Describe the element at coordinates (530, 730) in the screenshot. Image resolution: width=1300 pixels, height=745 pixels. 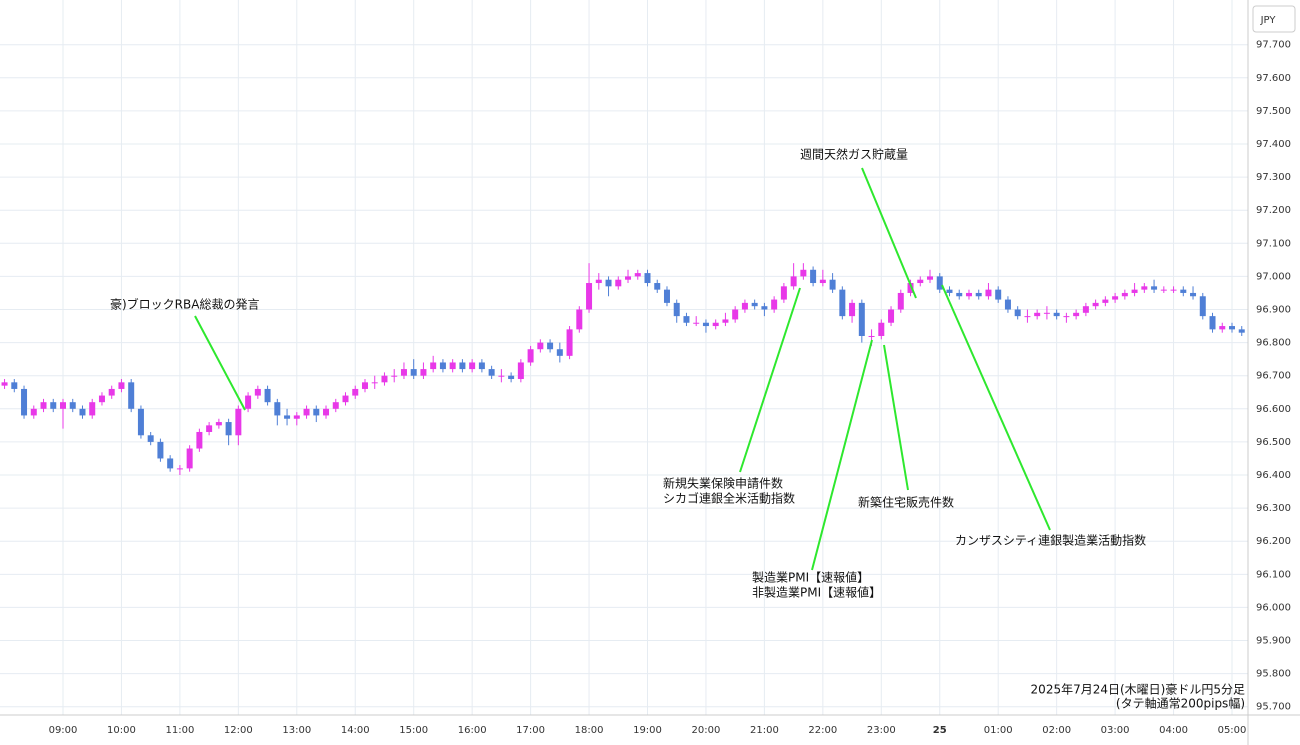
I see `x-tick-label: 17:00` at that location.